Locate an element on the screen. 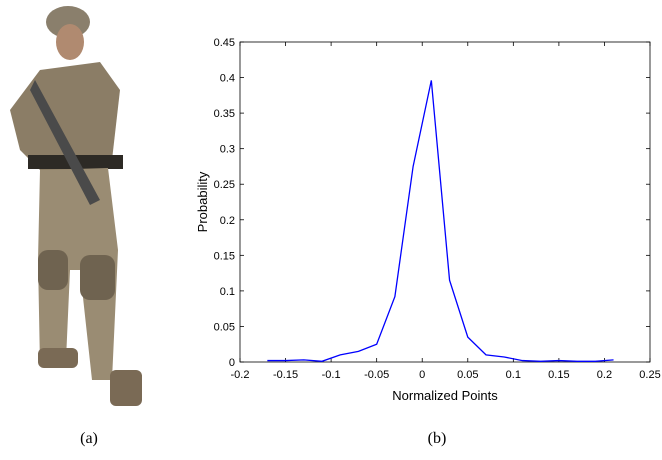  caption: (b) is located at coordinates (437, 438).